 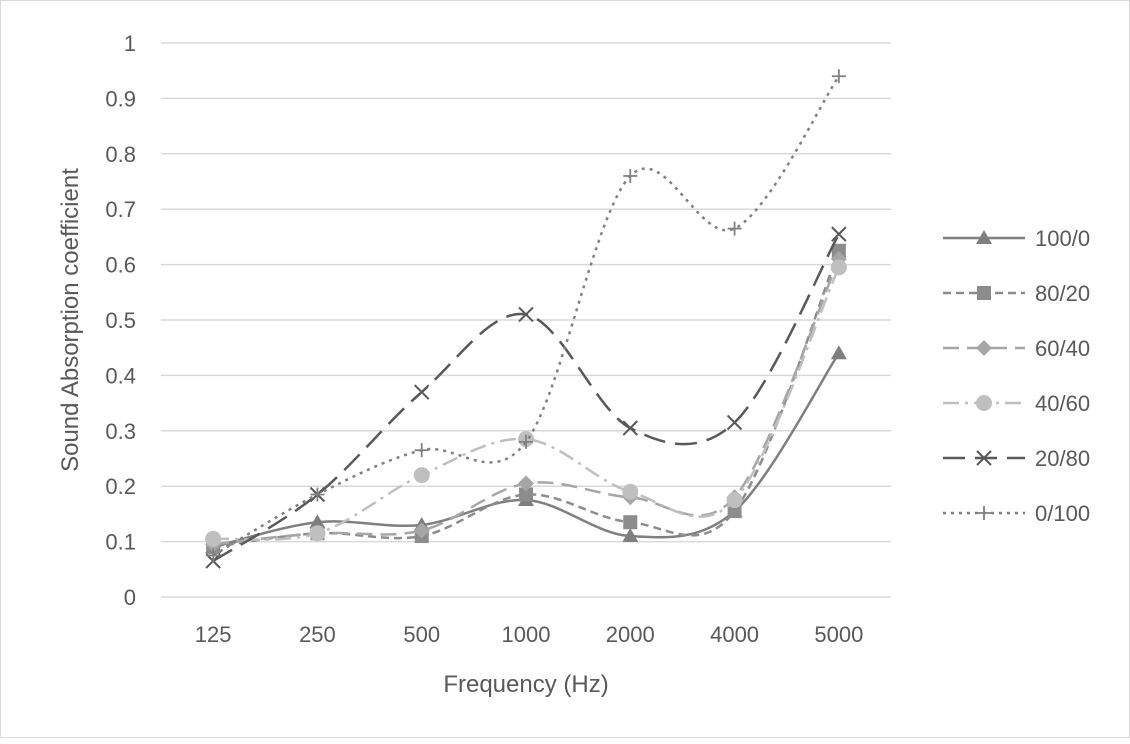 What do you see at coordinates (1062, 458) in the screenshot?
I see `legend-label: 20/80` at bounding box center [1062, 458].